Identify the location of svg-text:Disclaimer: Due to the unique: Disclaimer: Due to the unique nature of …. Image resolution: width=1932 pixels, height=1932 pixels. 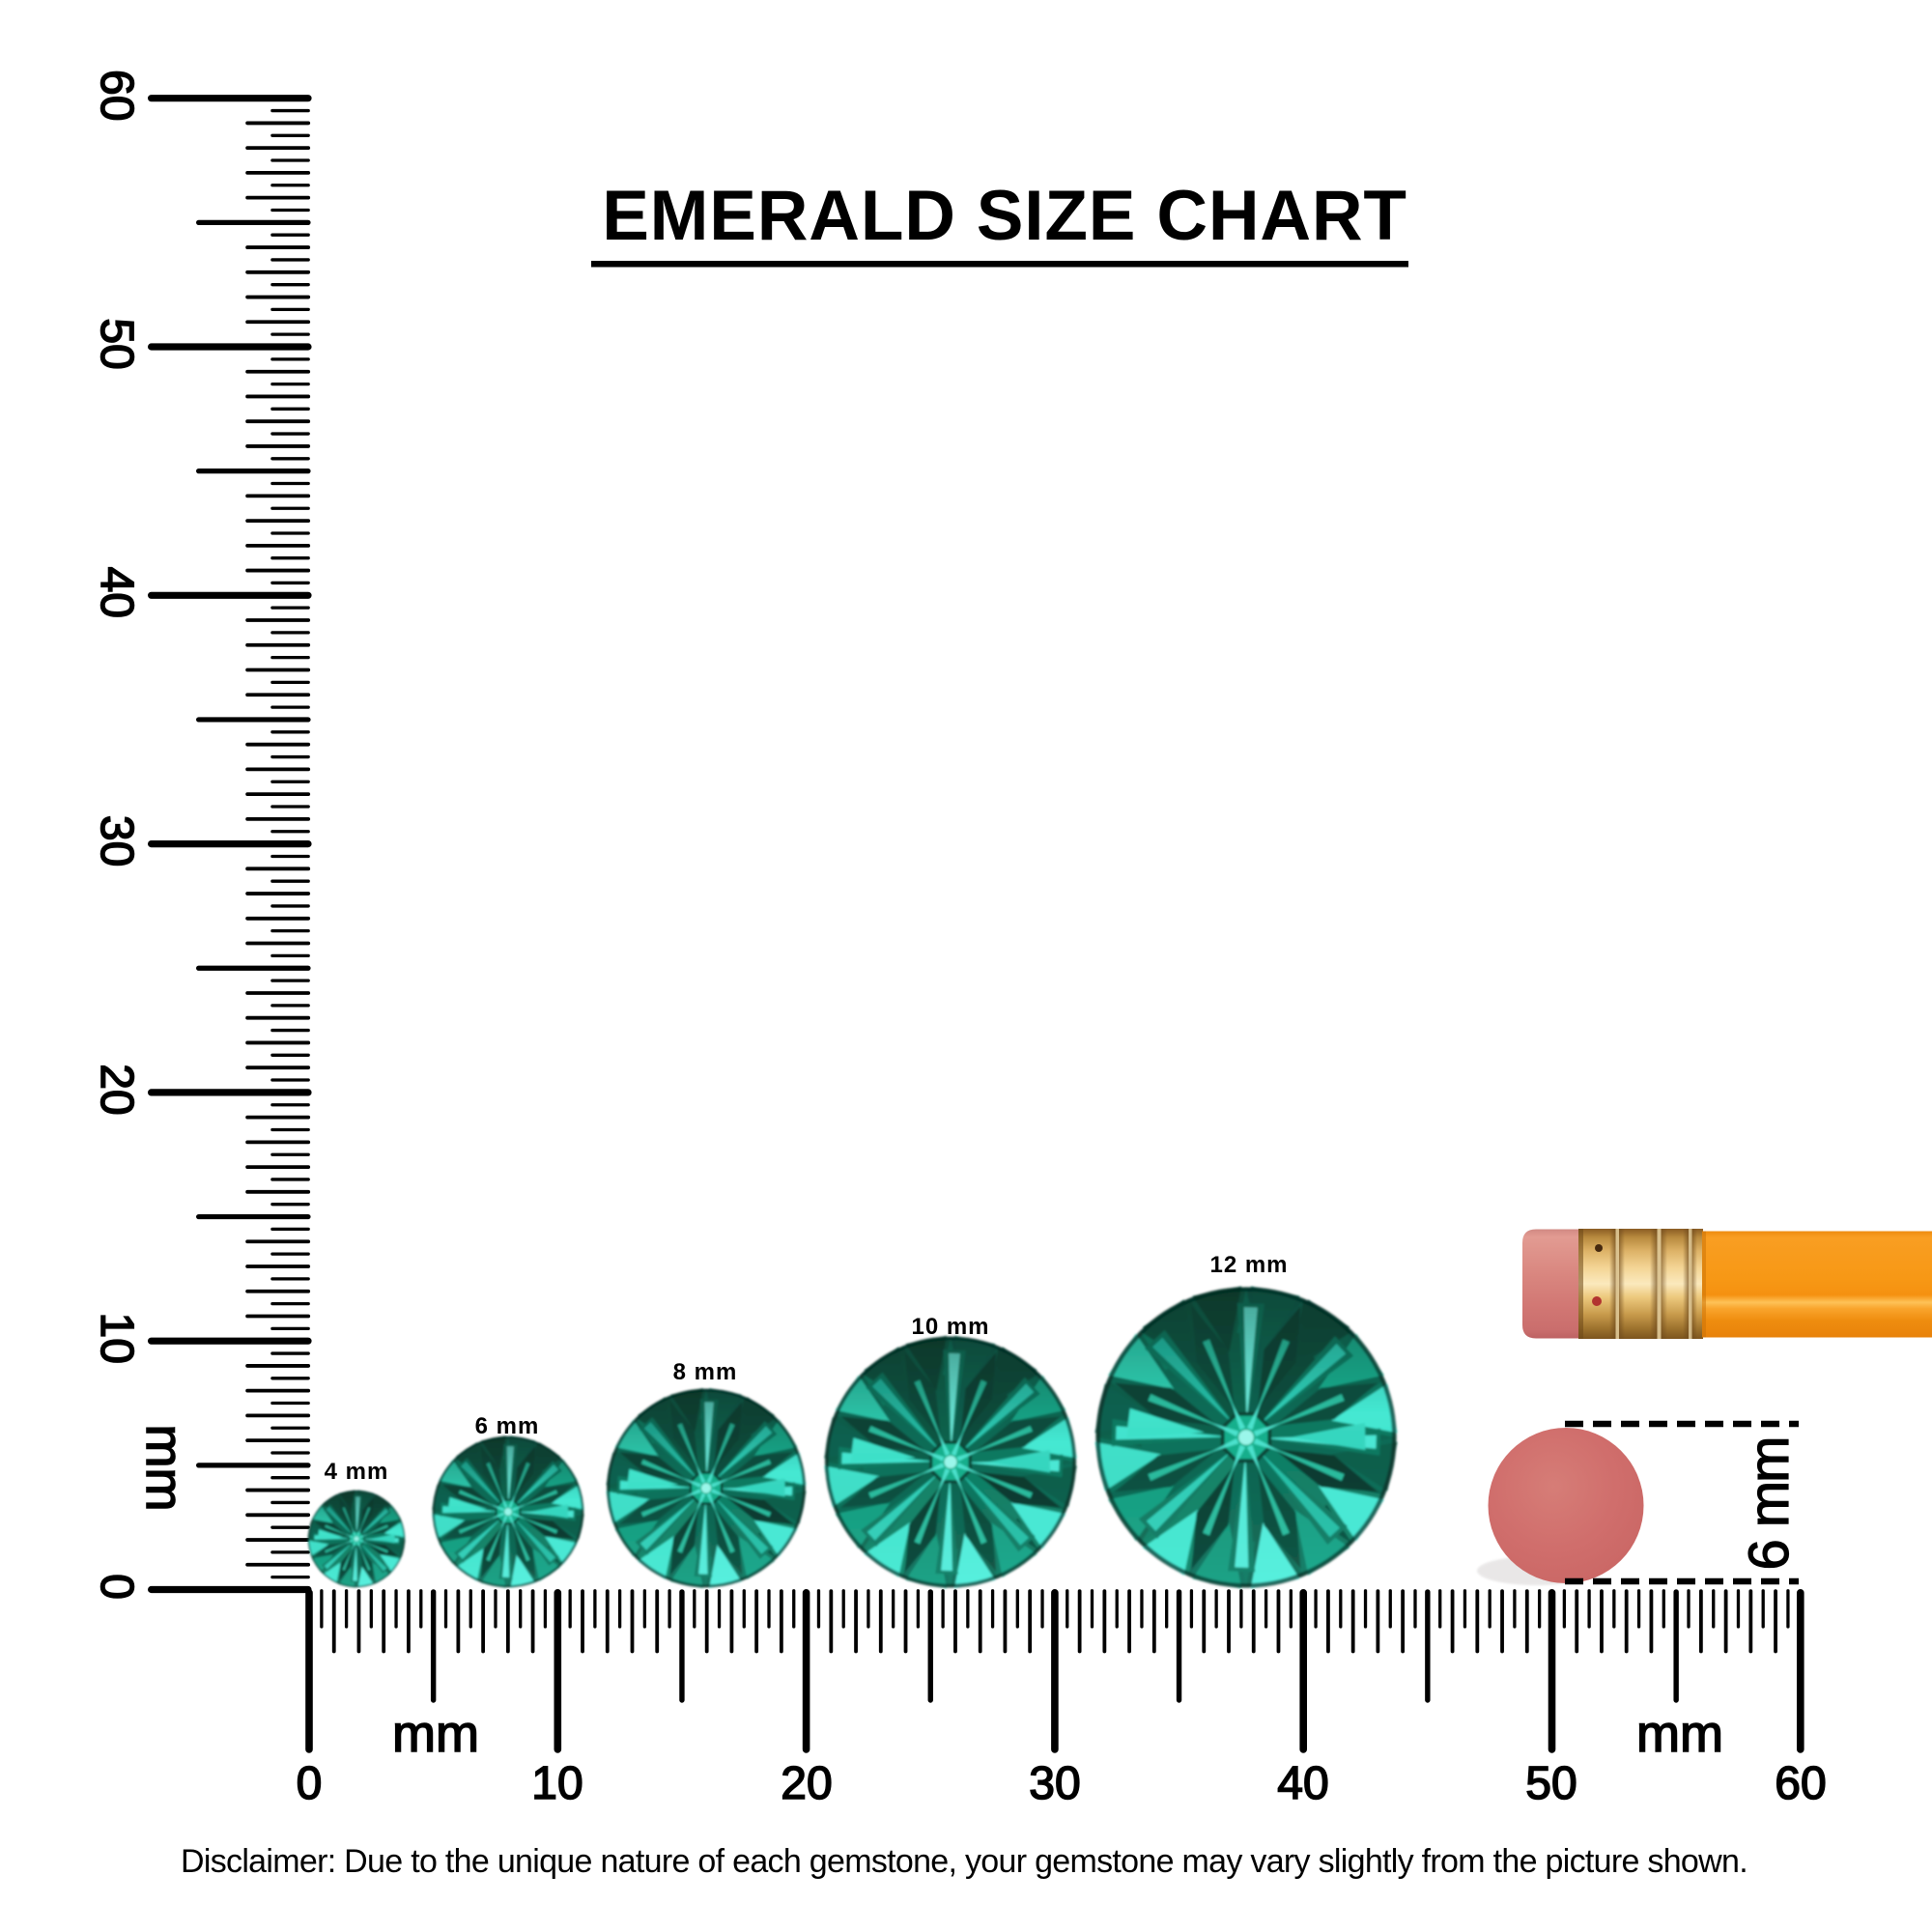
(964, 1861).